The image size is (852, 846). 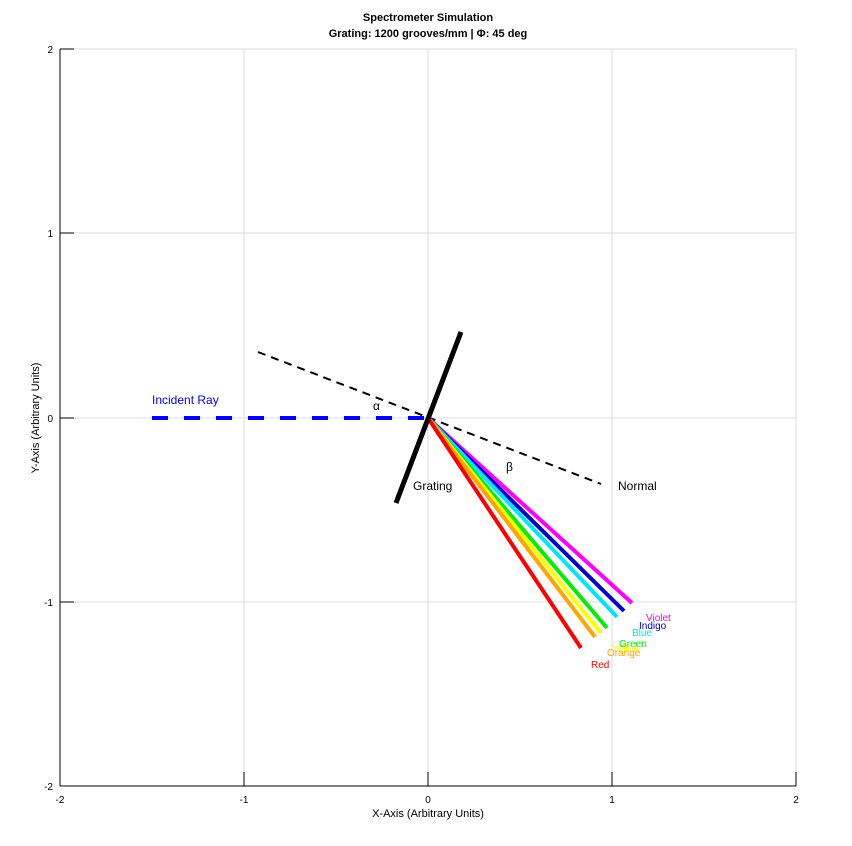 I want to click on y-tick-labels: 2 1 0 -1 -2, so click(x=48, y=419).